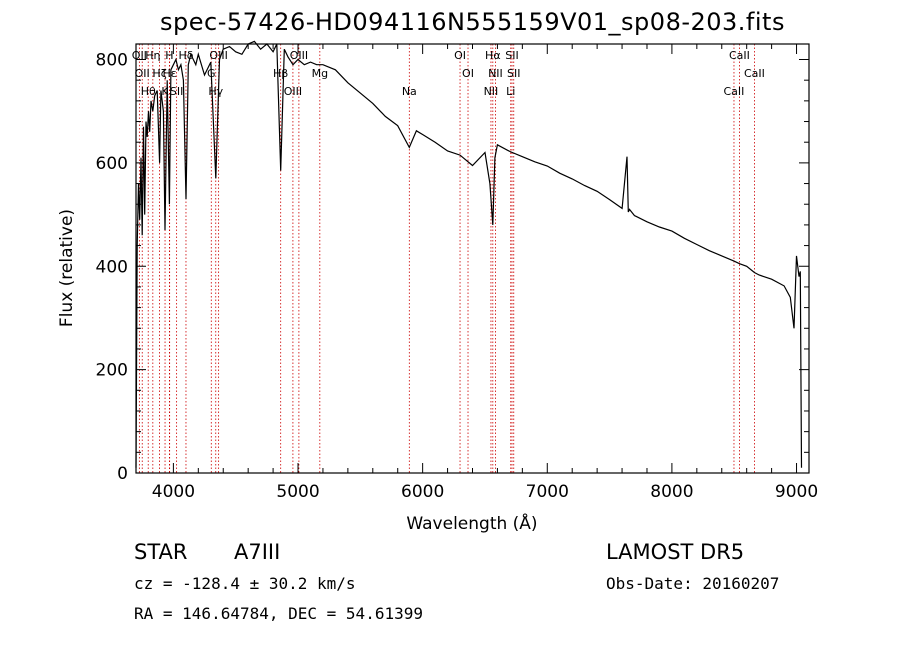 The height and width of the screenshot is (649, 900). What do you see at coordinates (67, 268) in the screenshot?
I see `y-axis-label: Flux (relative)` at bounding box center [67, 268].